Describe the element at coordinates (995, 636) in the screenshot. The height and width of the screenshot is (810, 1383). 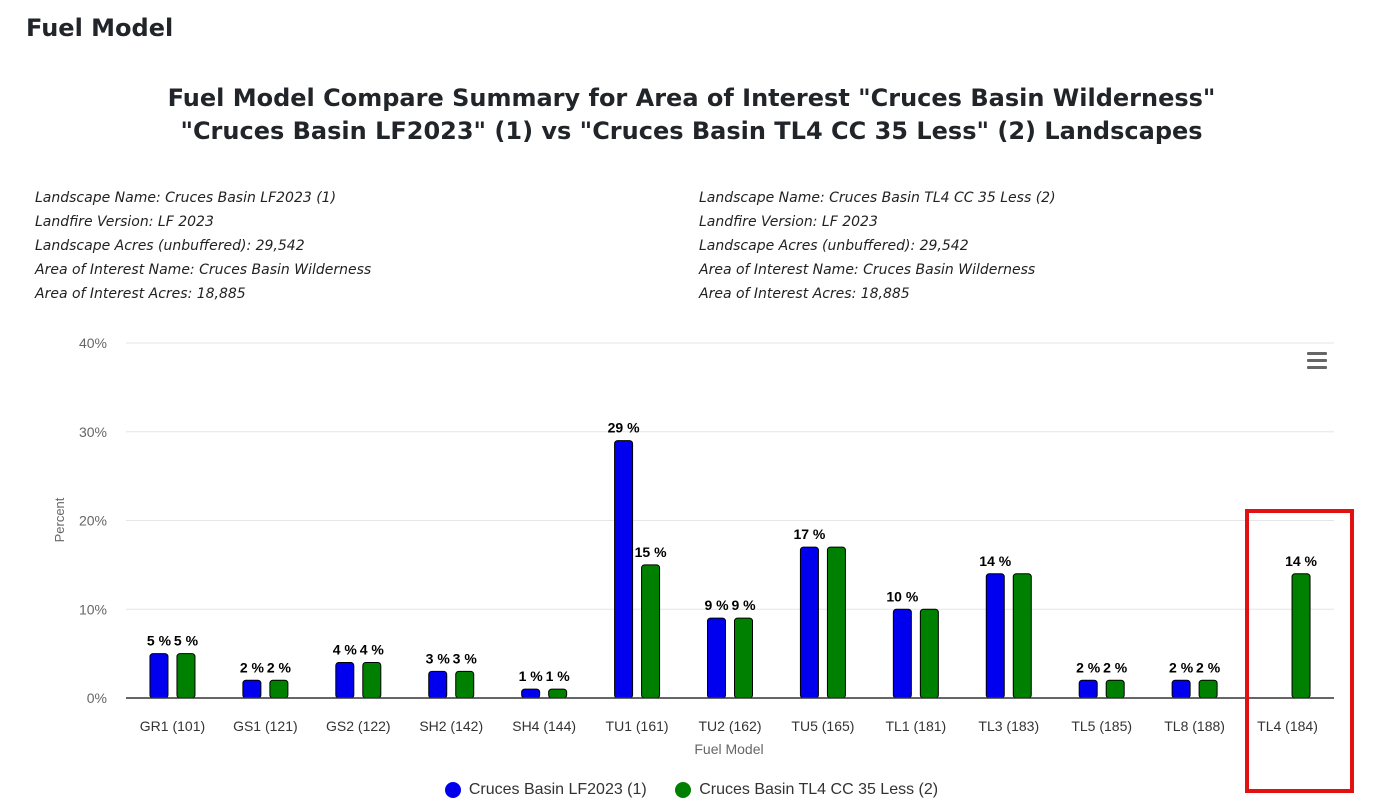
I see `bar-series-1-tl3` at that location.